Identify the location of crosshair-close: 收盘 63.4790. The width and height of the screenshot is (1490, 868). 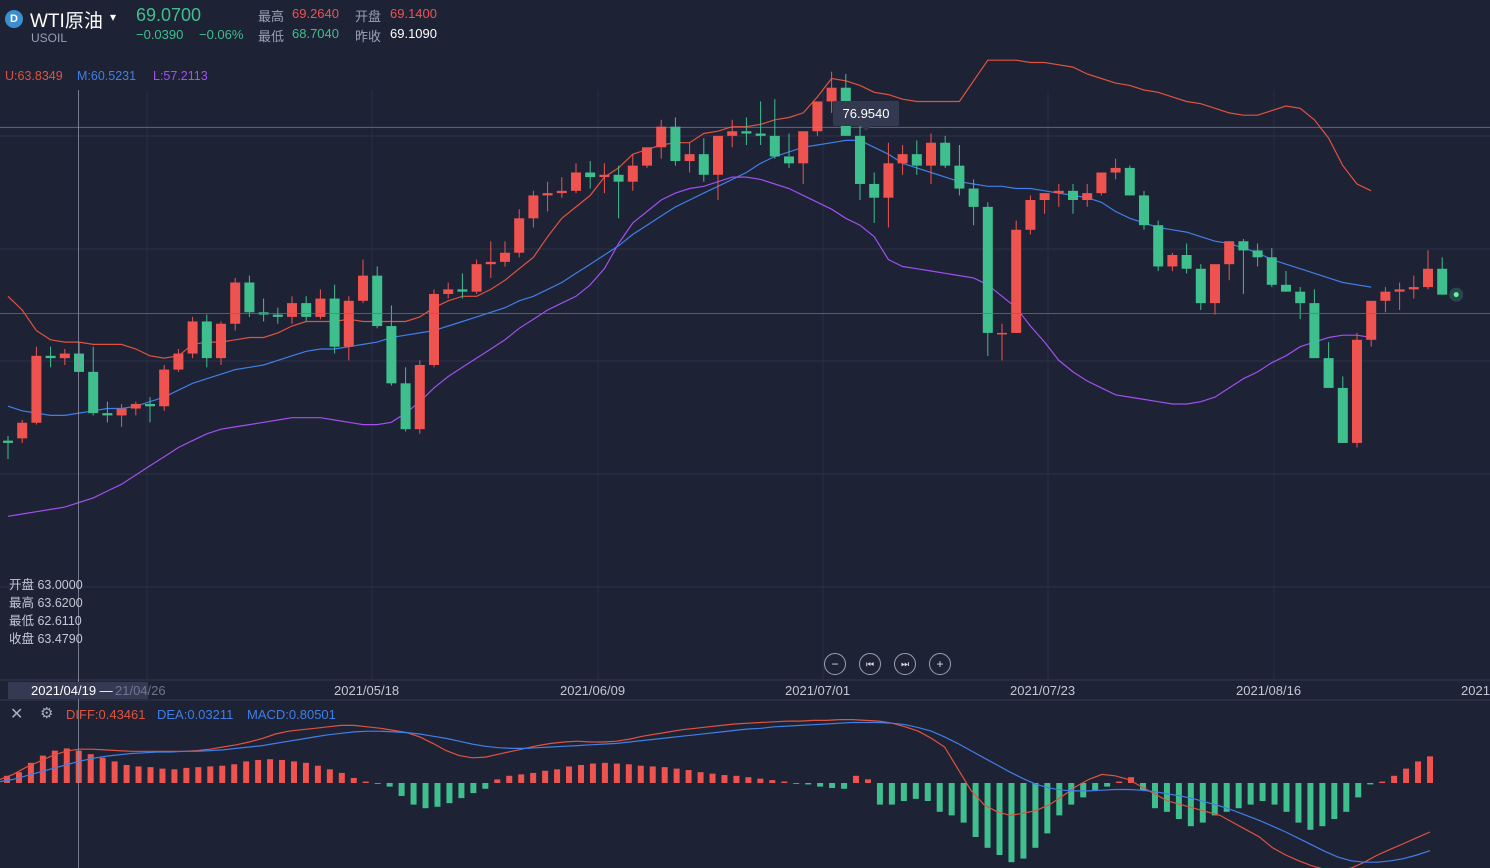
(46, 639).